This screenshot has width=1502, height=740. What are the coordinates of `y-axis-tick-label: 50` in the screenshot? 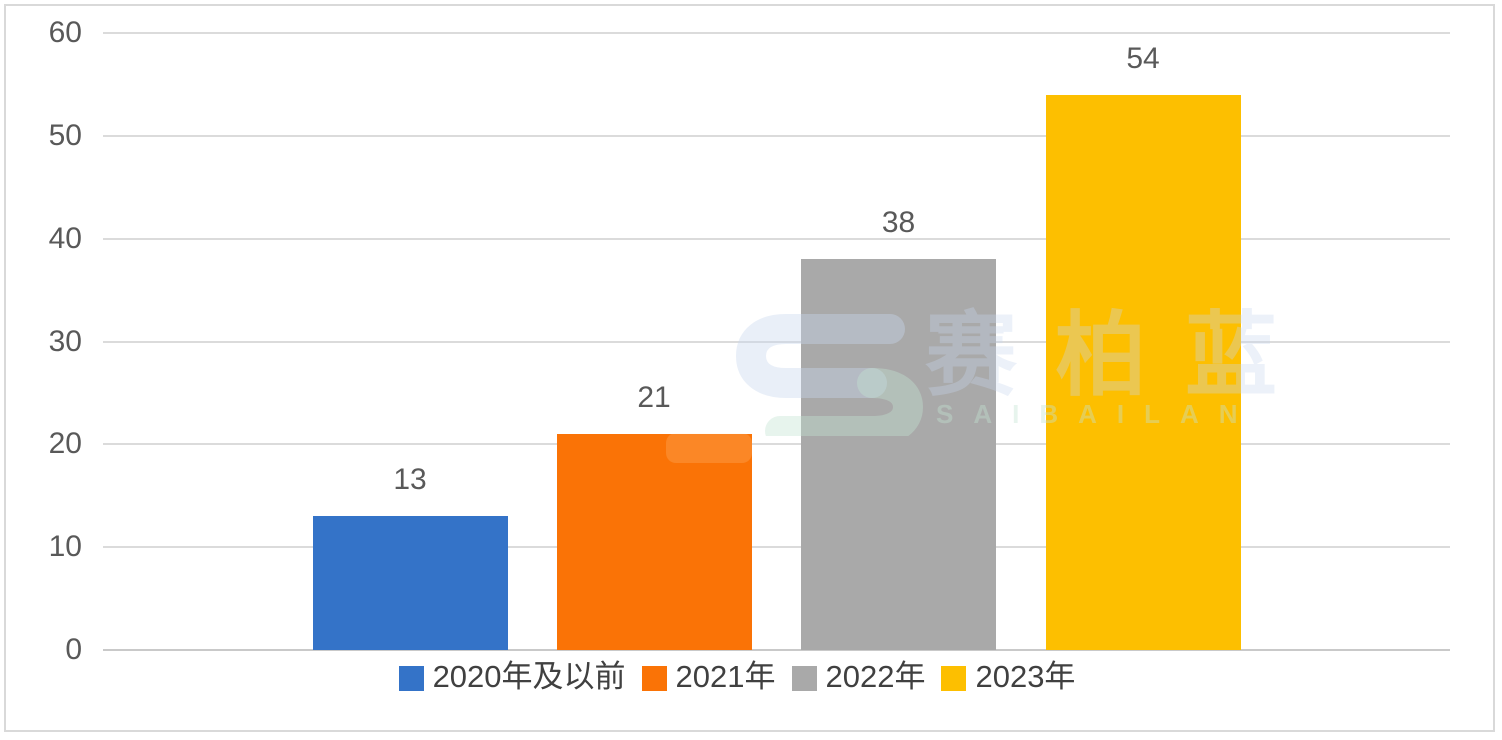 It's located at (65, 135).